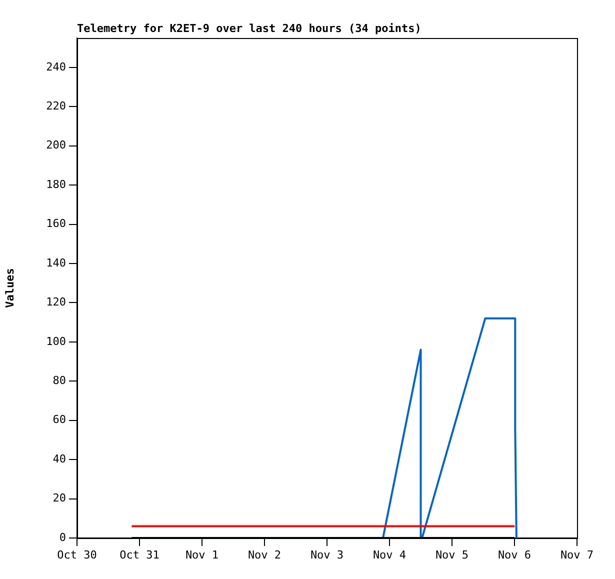  I want to click on y-tick-label: 240, so click(56, 67).